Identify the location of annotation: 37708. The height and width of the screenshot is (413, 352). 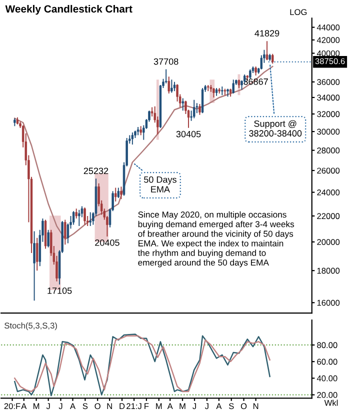
(166, 61).